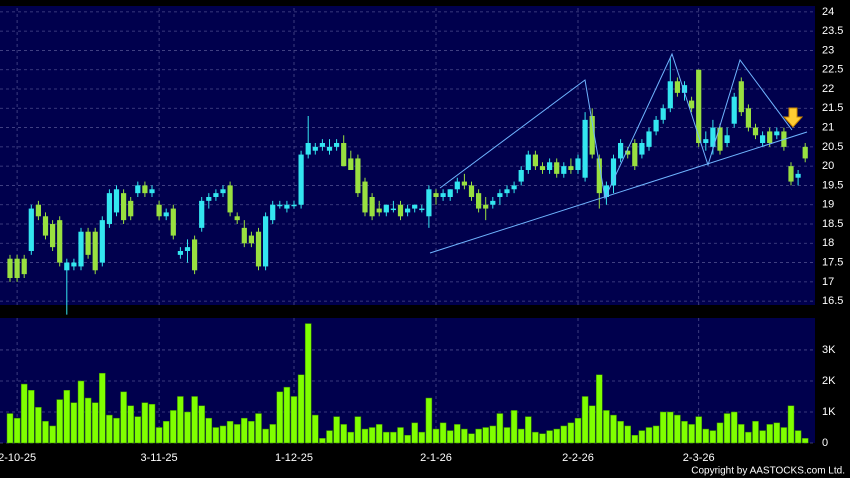 This screenshot has height=478, width=850. Describe the element at coordinates (616, 126) in the screenshot. I see `zigzag-line` at that location.